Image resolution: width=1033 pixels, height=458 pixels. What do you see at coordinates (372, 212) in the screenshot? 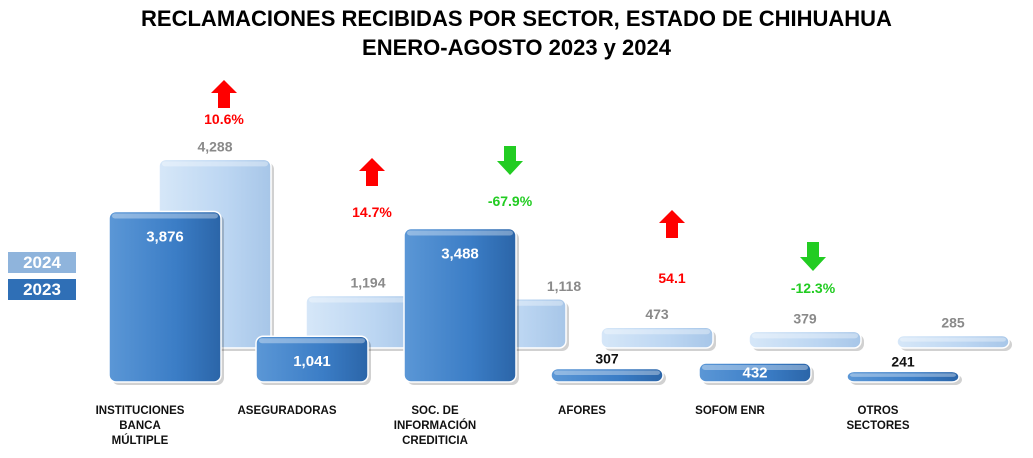
I see `change-label: 14.7%` at bounding box center [372, 212].